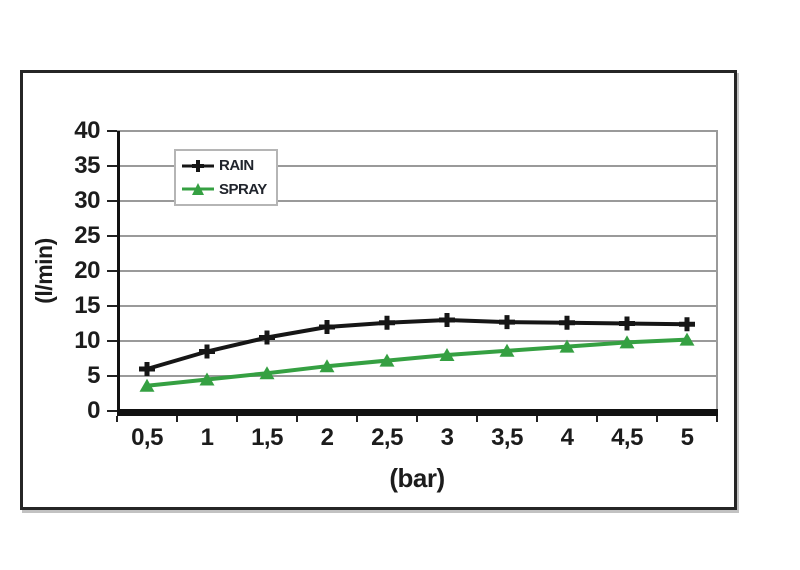 The image size is (800, 570). Describe the element at coordinates (417, 478) in the screenshot. I see `x-axis-title: (bar)` at that location.